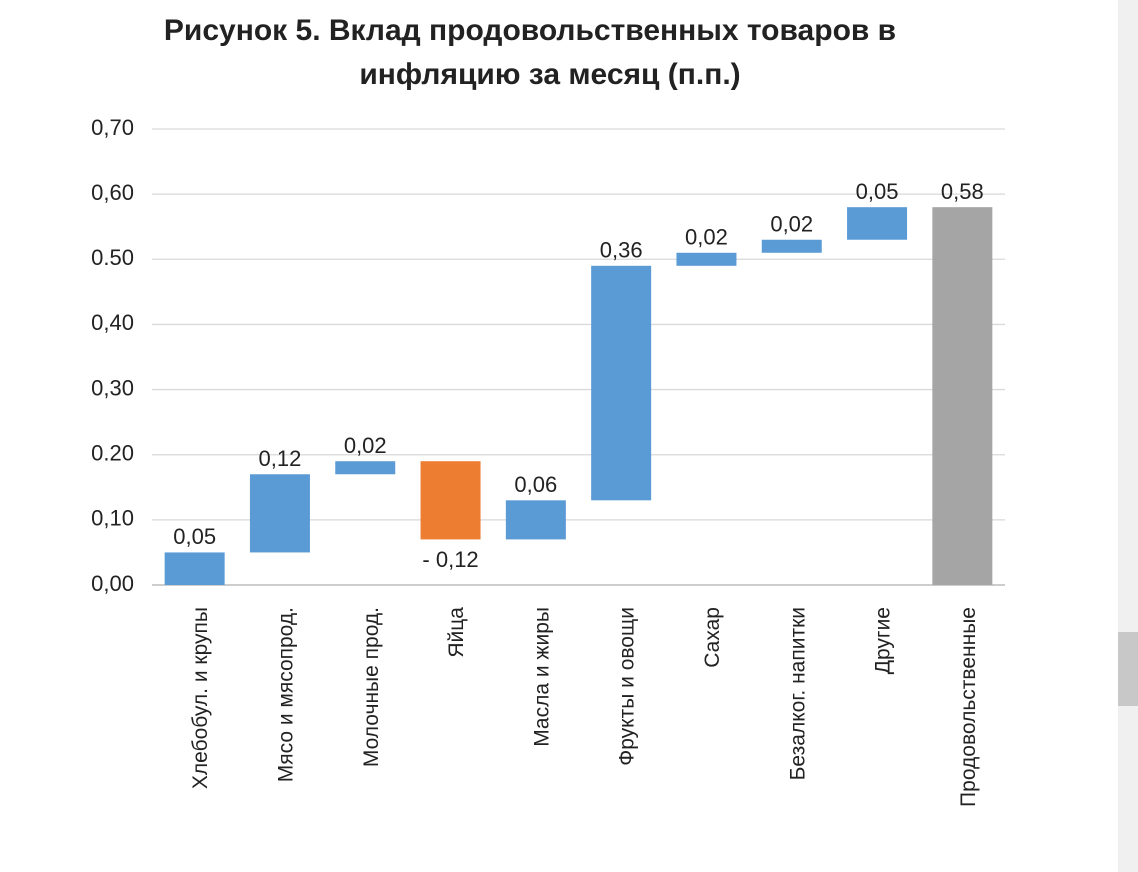 Image resolution: width=1138 pixels, height=872 pixels. Describe the element at coordinates (968, 707) in the screenshot. I see `x-tick-label: Продовольственные` at that location.